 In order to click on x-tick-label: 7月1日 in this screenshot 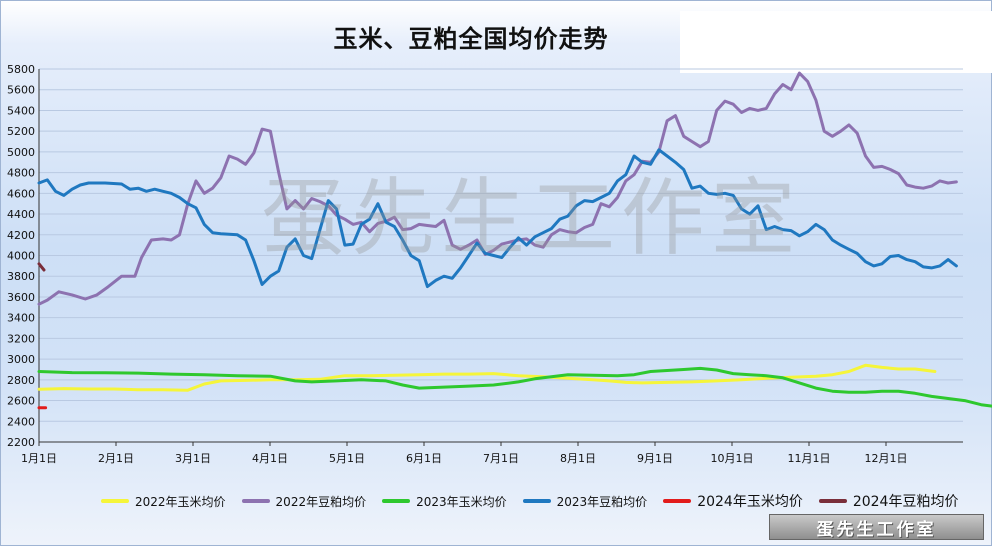, I will do `click(501, 458)`.